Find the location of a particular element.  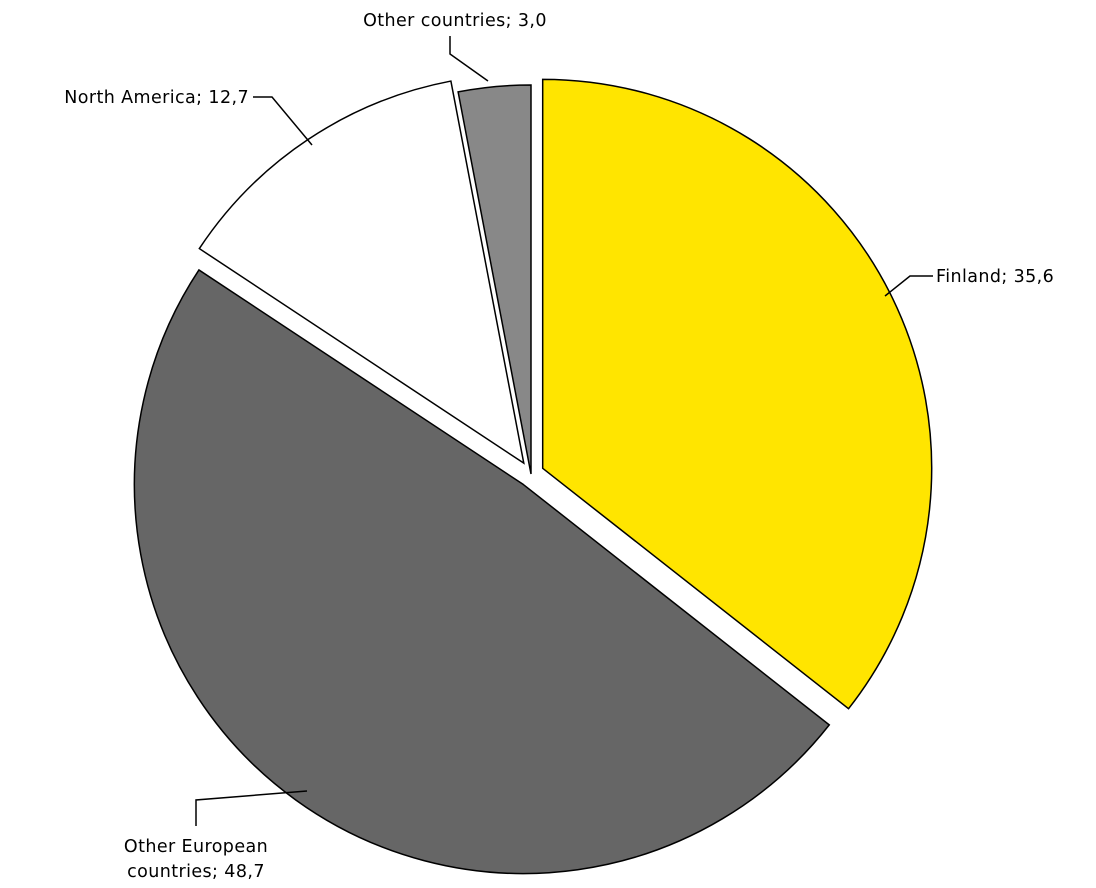

pie-slice-other-countries is located at coordinates (494, 279).